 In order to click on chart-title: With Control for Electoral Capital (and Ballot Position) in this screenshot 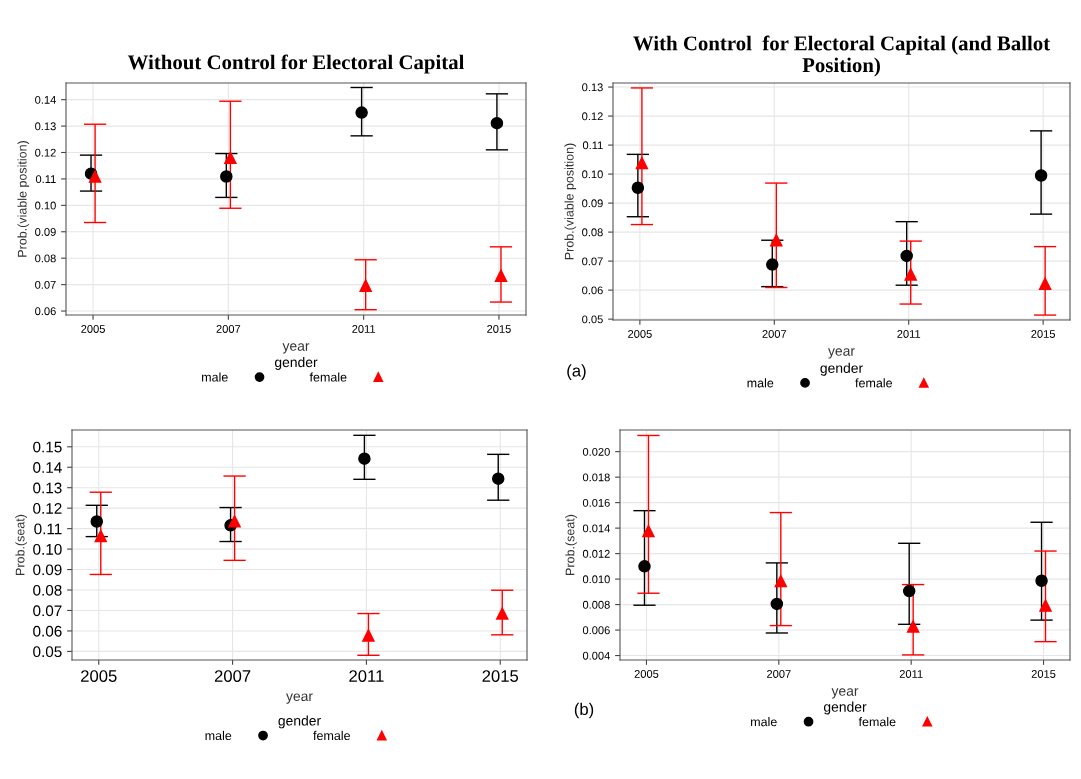, I will do `click(842, 56)`.